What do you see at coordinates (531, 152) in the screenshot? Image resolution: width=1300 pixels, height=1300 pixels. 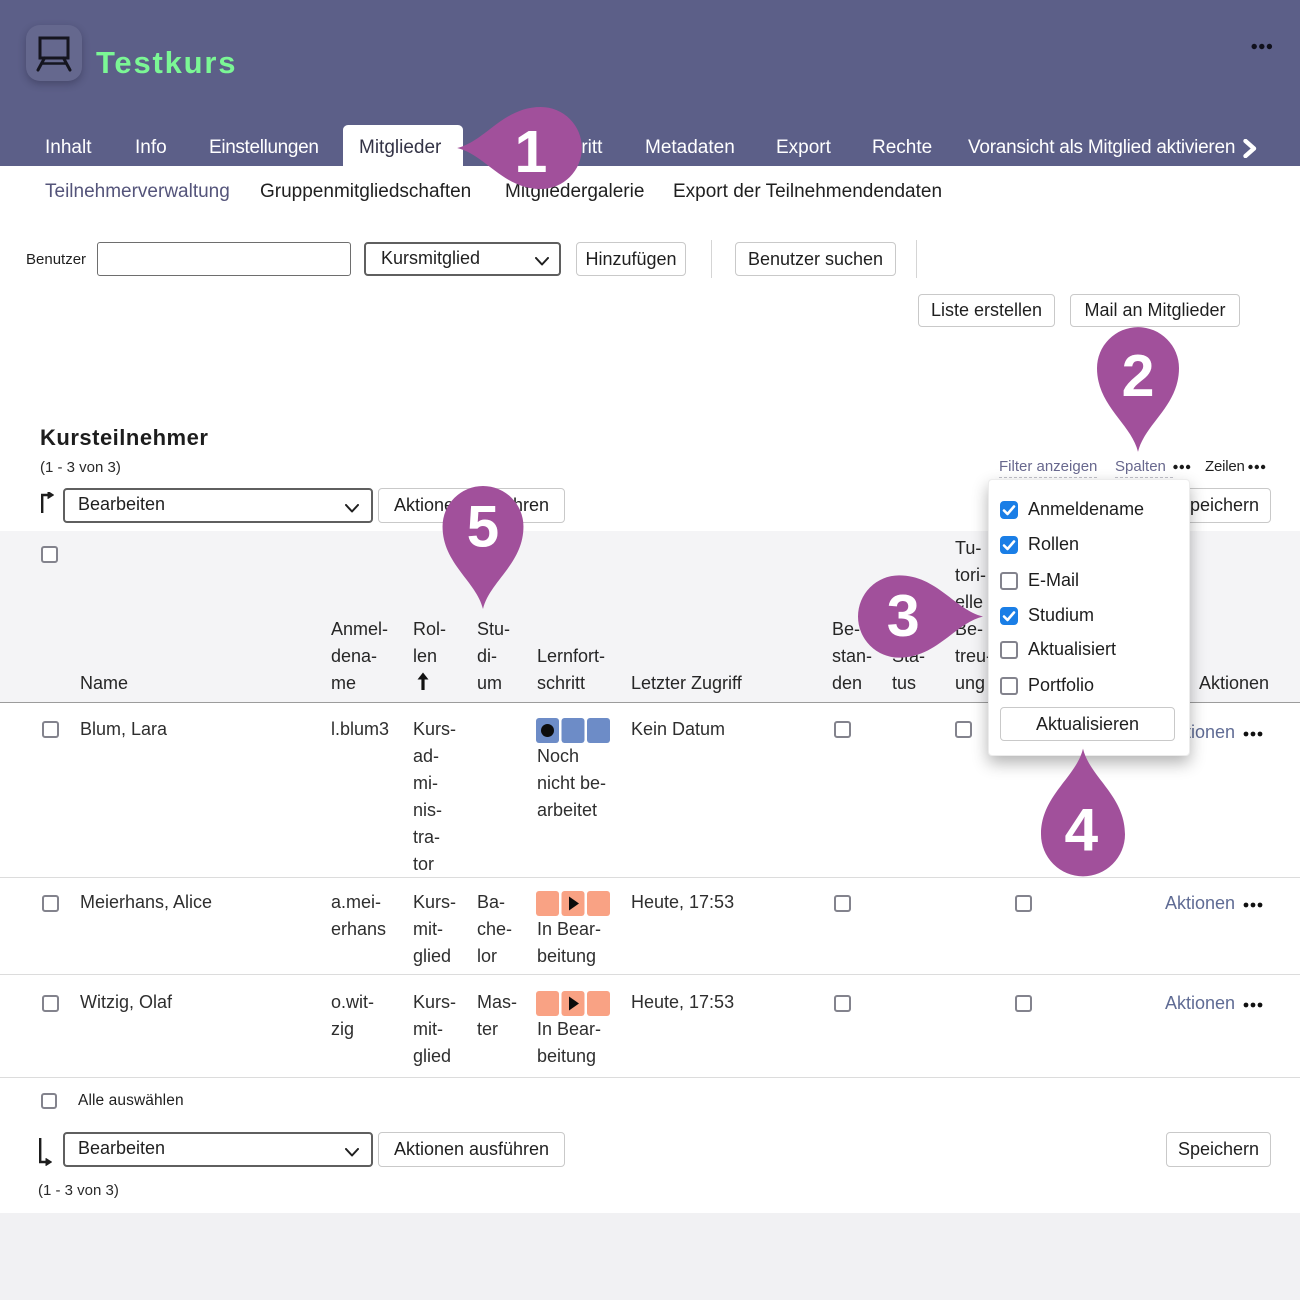 I see `svg-text: 1` at bounding box center [531, 152].